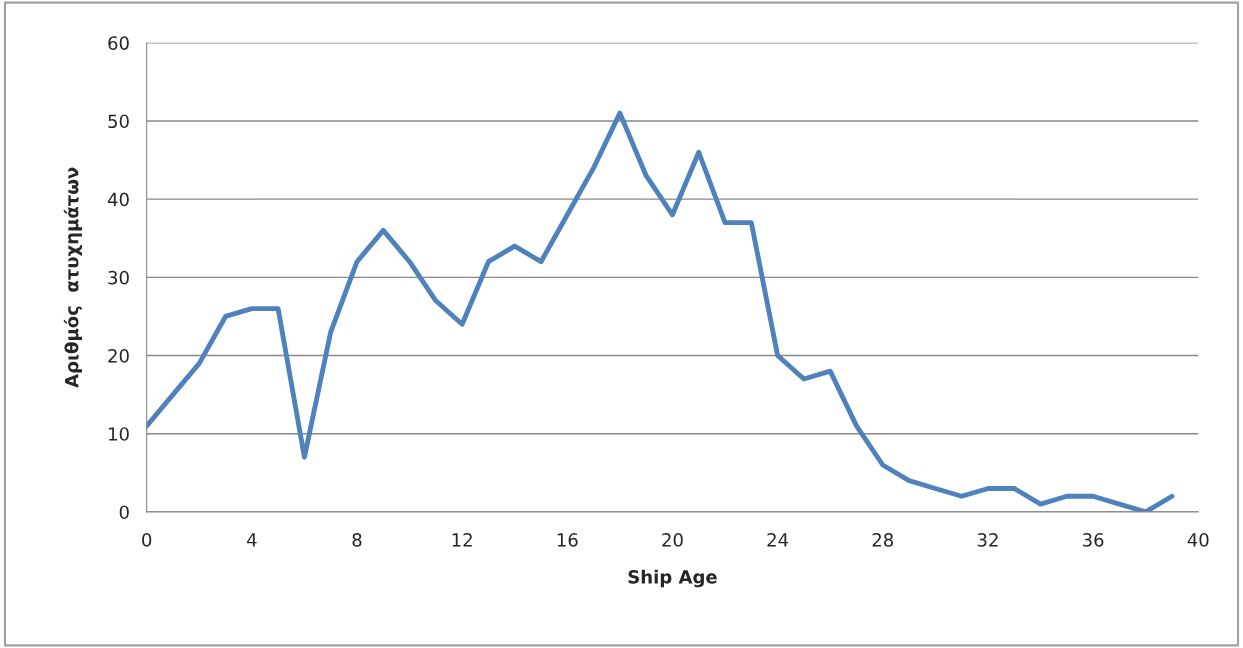 The width and height of the screenshot is (1243, 648). What do you see at coordinates (124, 512) in the screenshot?
I see `y-tick-label: 0` at bounding box center [124, 512].